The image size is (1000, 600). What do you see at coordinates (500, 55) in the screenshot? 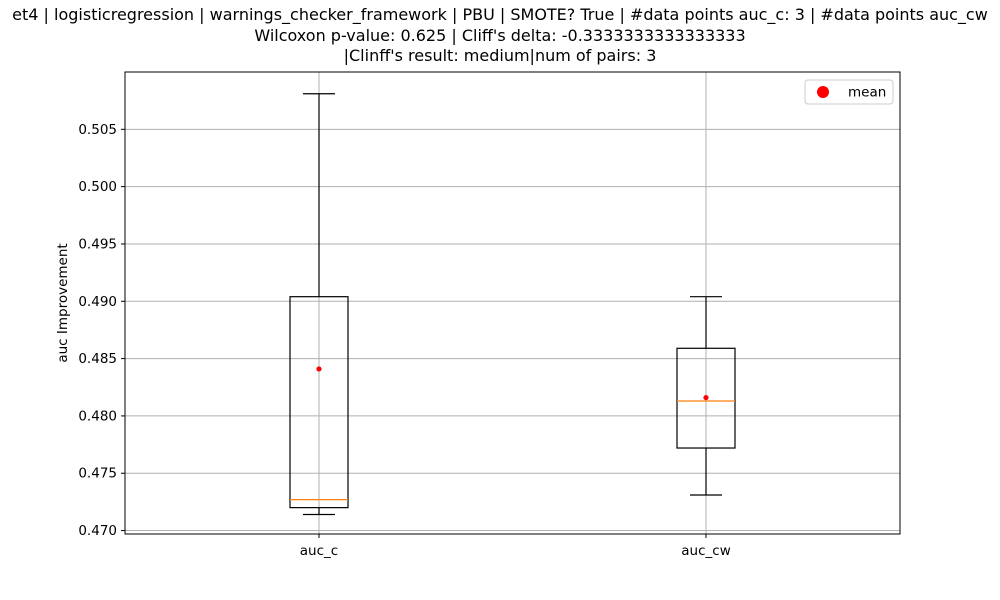
I see `chart-subtitle-result: |Clinff's result: medium|num of pairs: 3` at bounding box center [500, 55].